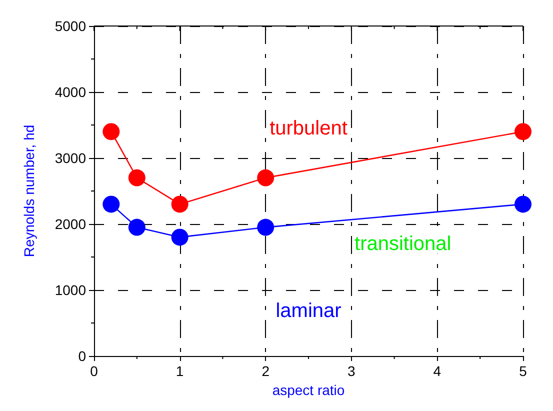  I want to click on y-axis-title: Reynolds number, hd, so click(29, 191).